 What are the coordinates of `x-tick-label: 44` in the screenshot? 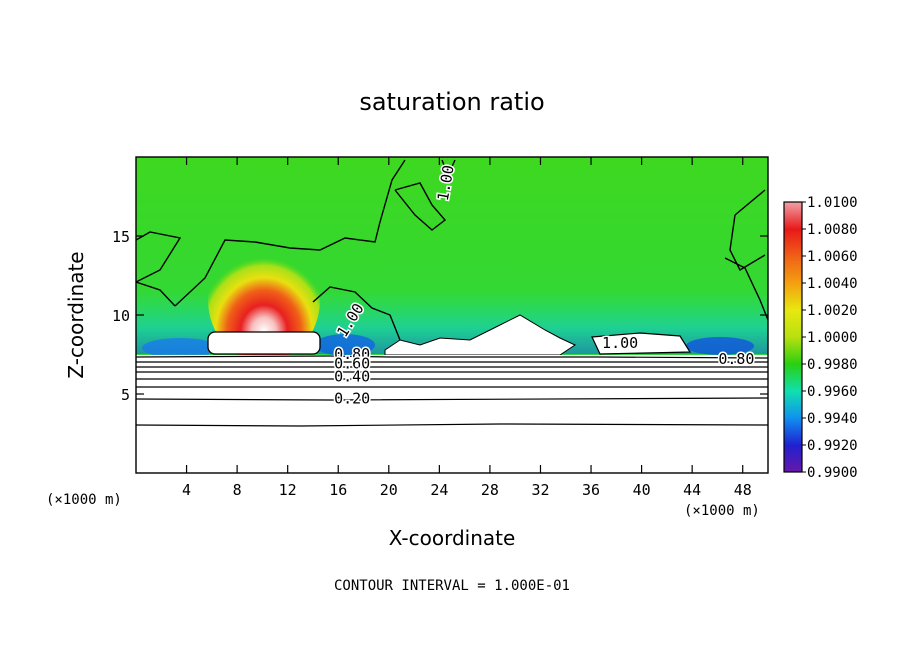 It's located at (692, 490).